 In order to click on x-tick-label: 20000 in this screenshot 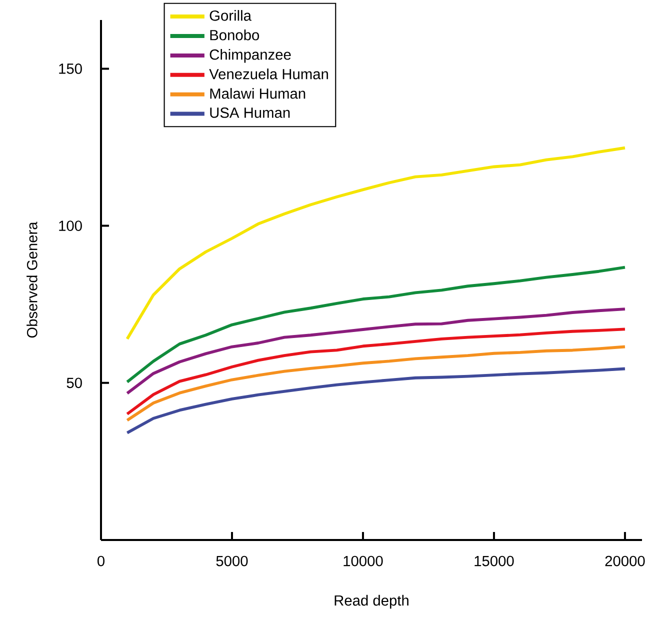, I will do `click(625, 561)`.